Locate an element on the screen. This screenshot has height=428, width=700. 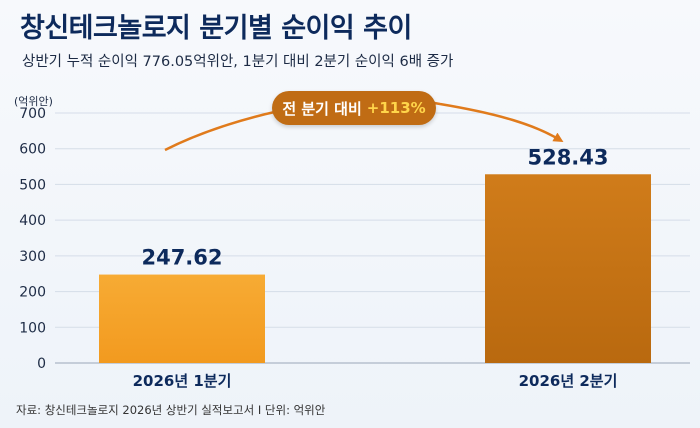
growth-badge-label: 전 분기 대비 is located at coordinates (322, 108).